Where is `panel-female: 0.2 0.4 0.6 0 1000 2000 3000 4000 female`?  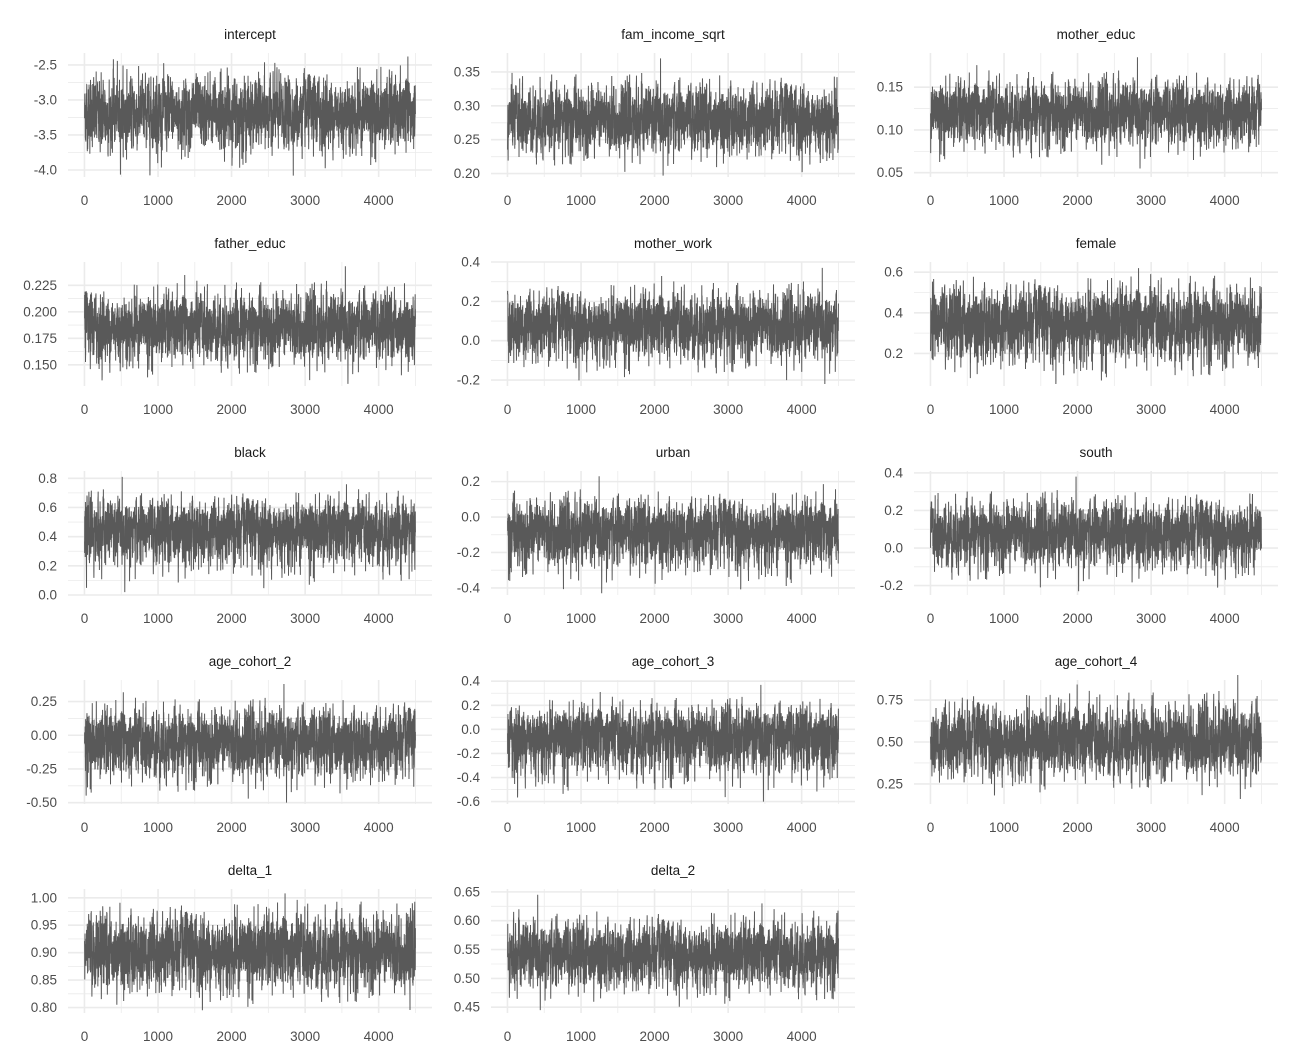 panel-female: 0.2 0.4 0.6 0 1000 2000 3000 4000 female is located at coordinates (1081, 326).